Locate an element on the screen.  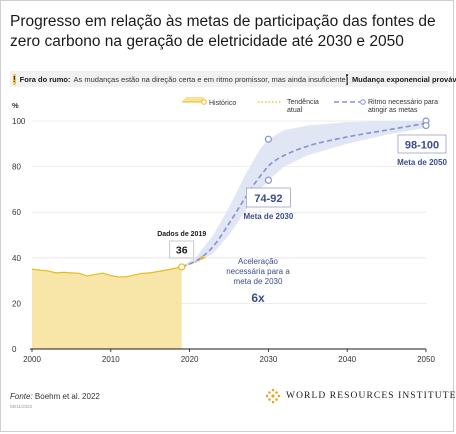
target-2050-box is located at coordinates (422, 144).